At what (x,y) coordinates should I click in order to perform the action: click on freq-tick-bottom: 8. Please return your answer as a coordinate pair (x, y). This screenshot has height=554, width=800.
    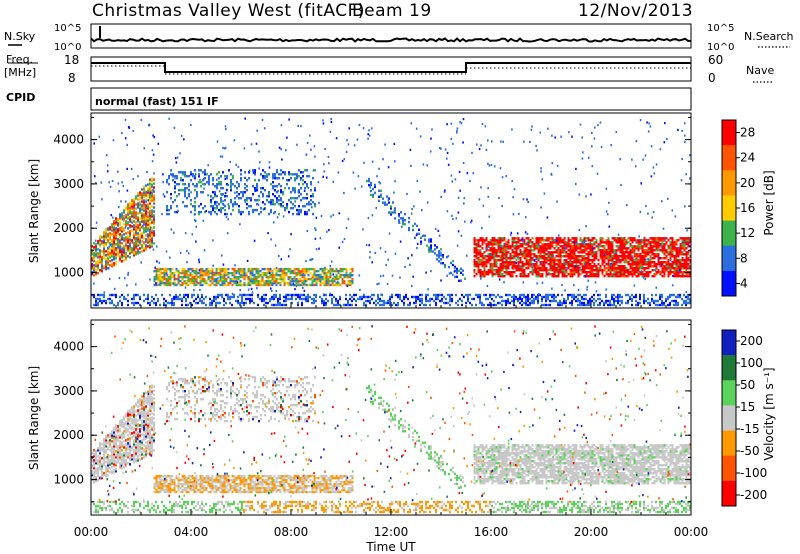
    Looking at the image, I should click on (72, 78).